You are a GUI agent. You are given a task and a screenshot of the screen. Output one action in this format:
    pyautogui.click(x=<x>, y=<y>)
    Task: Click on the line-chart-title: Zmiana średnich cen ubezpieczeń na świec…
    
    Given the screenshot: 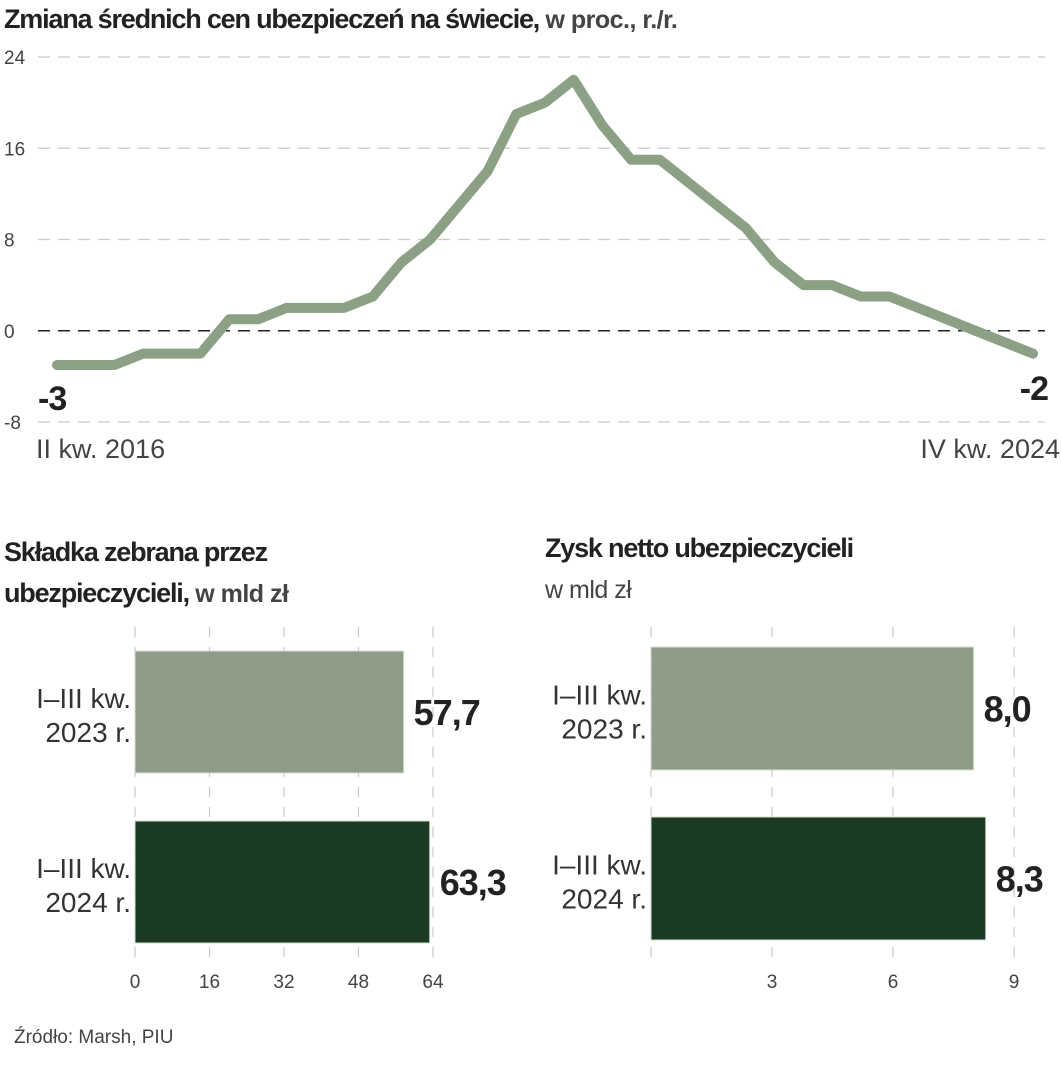 What is the action you would take?
    pyautogui.click(x=340, y=19)
    